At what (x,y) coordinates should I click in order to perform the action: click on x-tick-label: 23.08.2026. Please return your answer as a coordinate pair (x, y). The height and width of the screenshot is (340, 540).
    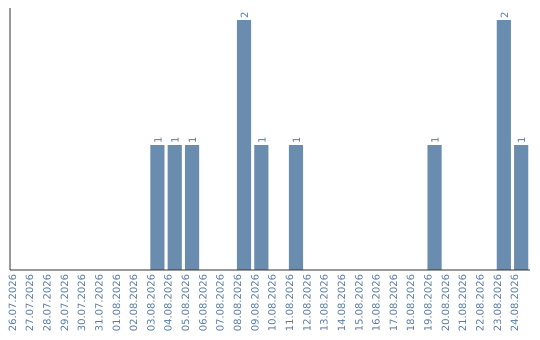
    Looking at the image, I should click on (498, 303).